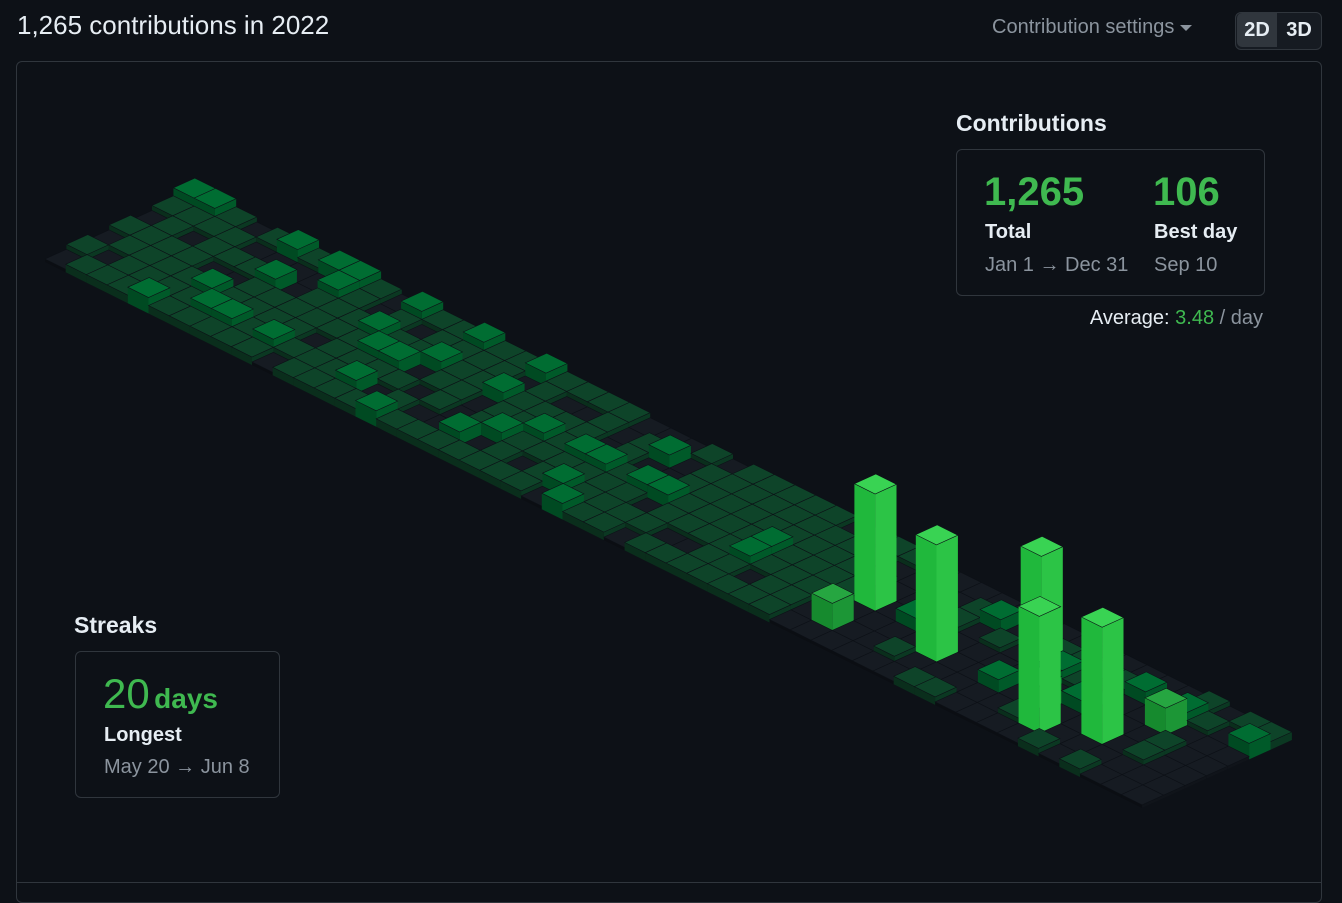 This screenshot has width=1342, height=903. I want to click on toggle-3d: 3D, so click(1299, 30).